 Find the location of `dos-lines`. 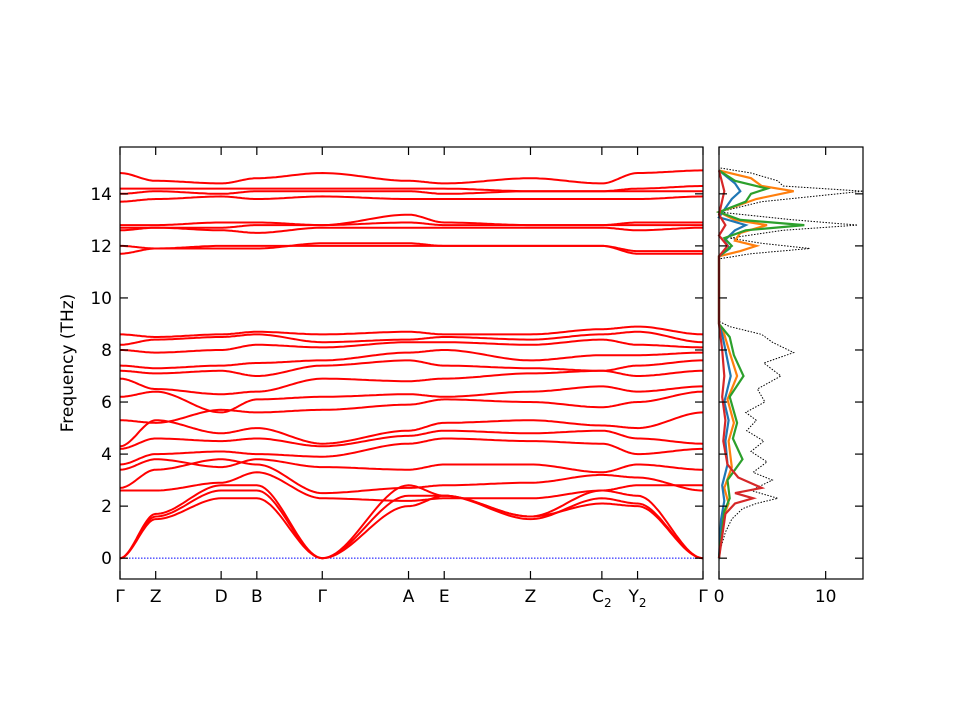

dos-lines is located at coordinates (789, 364).